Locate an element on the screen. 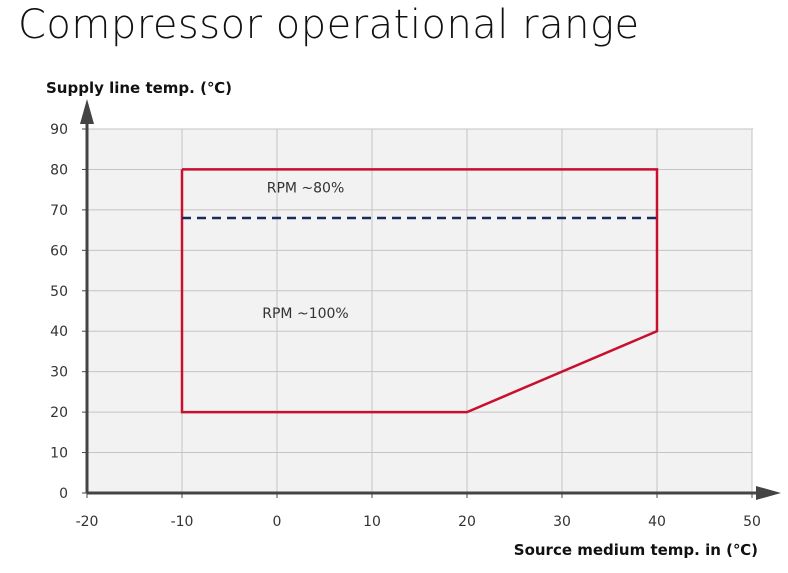 This screenshot has height=573, width=788. y-tick-label: 60 is located at coordinates (59, 251).